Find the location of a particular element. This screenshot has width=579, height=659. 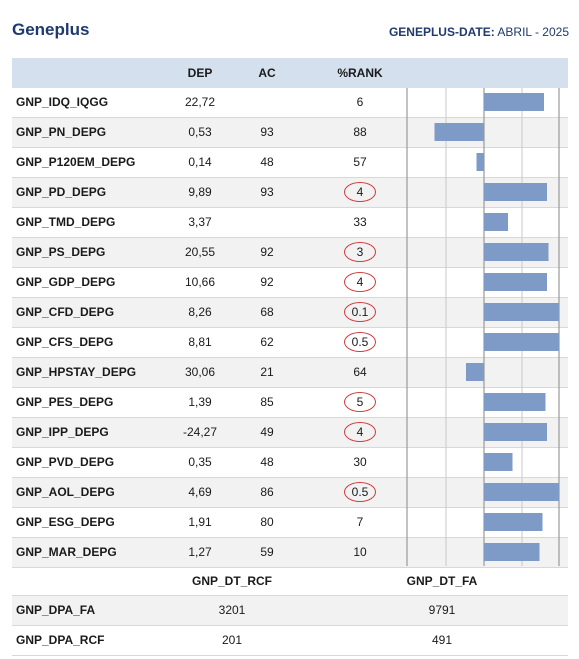

row-ac: 85 is located at coordinates (267, 402).